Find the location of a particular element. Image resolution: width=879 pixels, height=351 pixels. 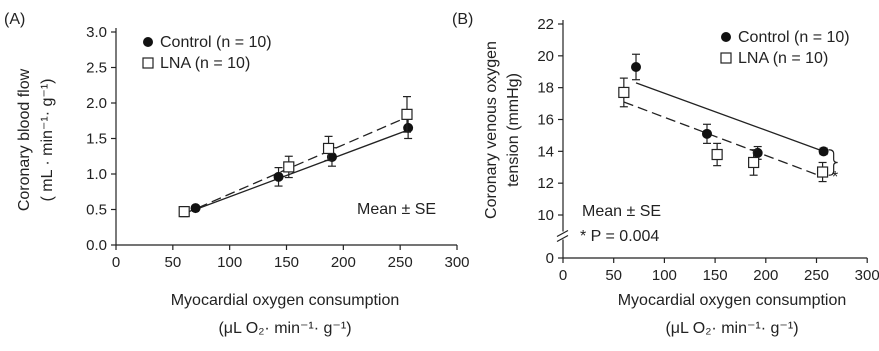

panel-a-x-tick-label: 100 is located at coordinates (229, 262).